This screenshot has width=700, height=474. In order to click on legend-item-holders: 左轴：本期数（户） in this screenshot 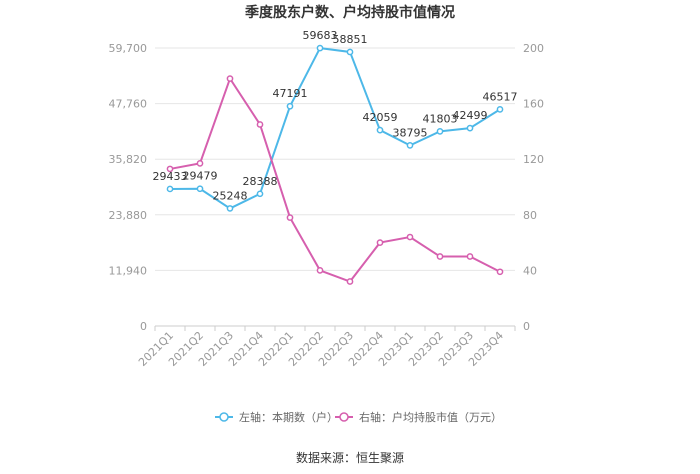, I will do `click(276, 417)`.